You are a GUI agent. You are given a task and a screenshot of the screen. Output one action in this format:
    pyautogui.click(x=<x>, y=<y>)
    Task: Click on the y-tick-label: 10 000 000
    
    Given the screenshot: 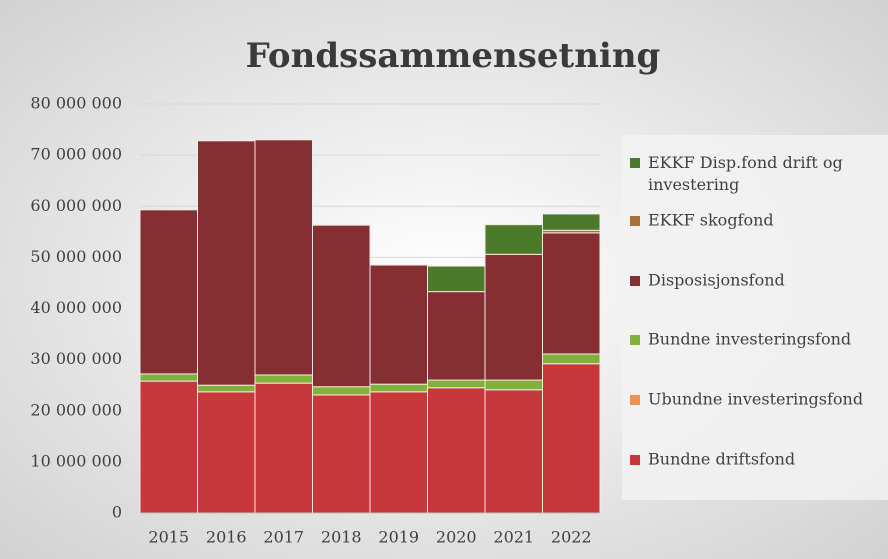 What is the action you would take?
    pyautogui.click(x=76, y=460)
    